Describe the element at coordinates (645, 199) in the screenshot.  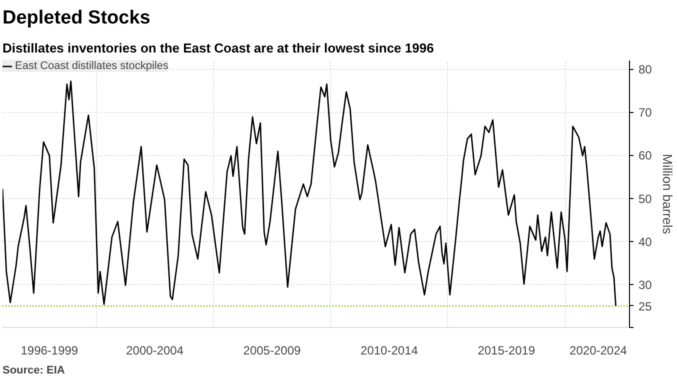
I see `y-tick-label: 50` at that location.